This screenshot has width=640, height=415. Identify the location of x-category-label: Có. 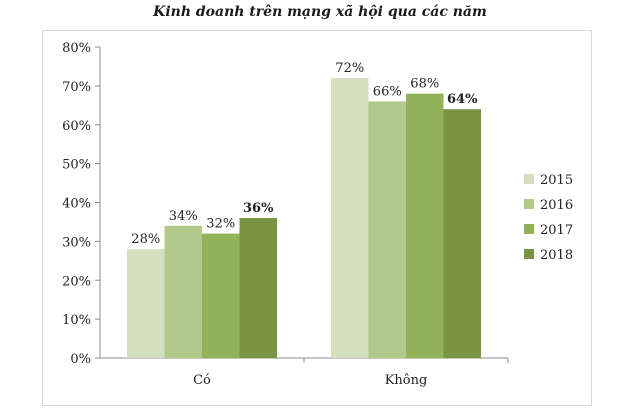
(202, 380).